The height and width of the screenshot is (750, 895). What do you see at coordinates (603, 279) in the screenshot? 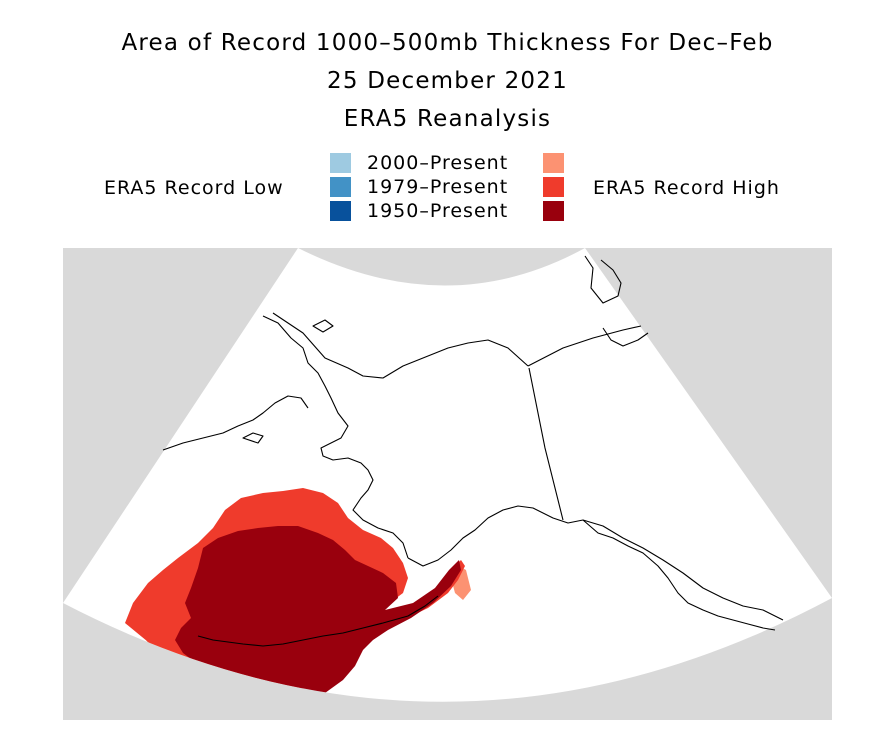
I see `coast-canada-arctic` at bounding box center [603, 279].